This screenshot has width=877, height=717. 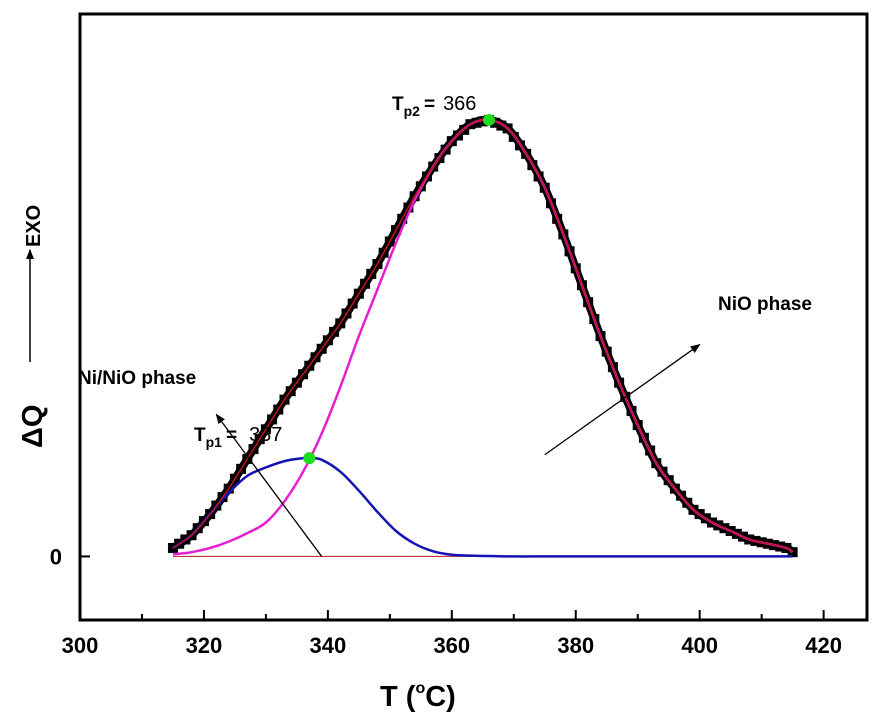 I want to click on x-tick-label: 360, so click(x=451, y=645).